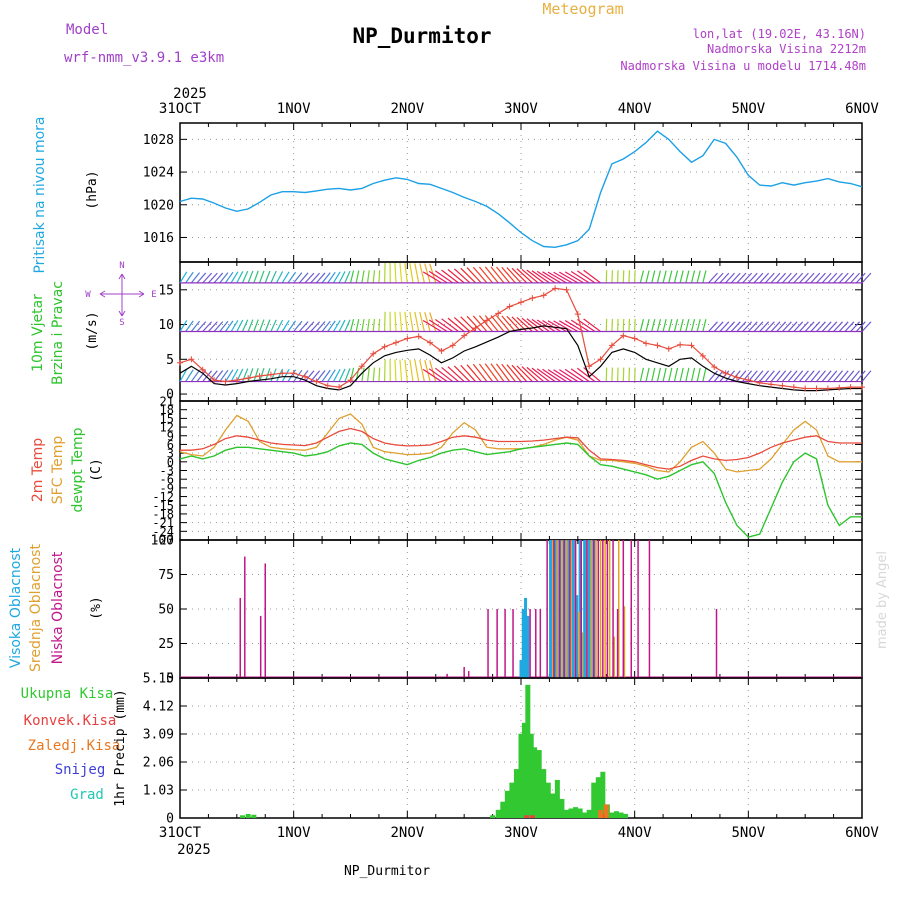 The width and height of the screenshot is (900, 900). What do you see at coordinates (158, 238) in the screenshot?
I see `y-tick-label: 1016` at bounding box center [158, 238].